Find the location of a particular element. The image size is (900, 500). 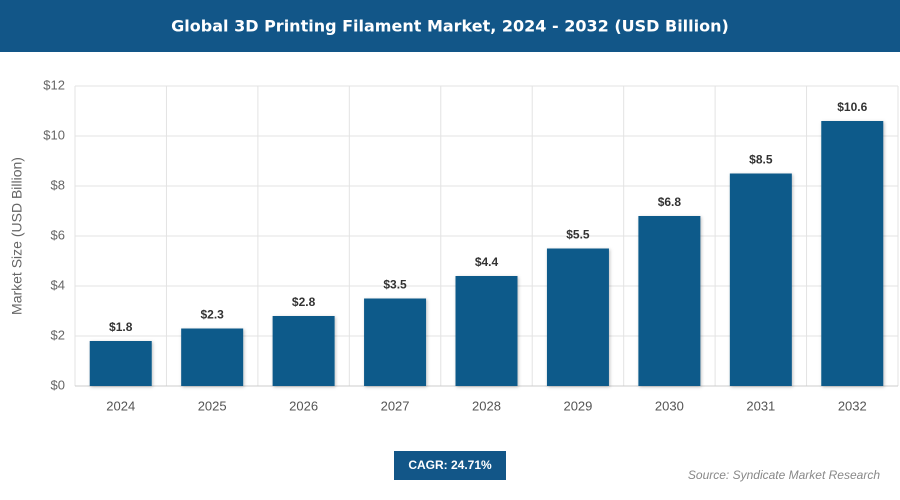

value-label: $5.5 is located at coordinates (578, 235).